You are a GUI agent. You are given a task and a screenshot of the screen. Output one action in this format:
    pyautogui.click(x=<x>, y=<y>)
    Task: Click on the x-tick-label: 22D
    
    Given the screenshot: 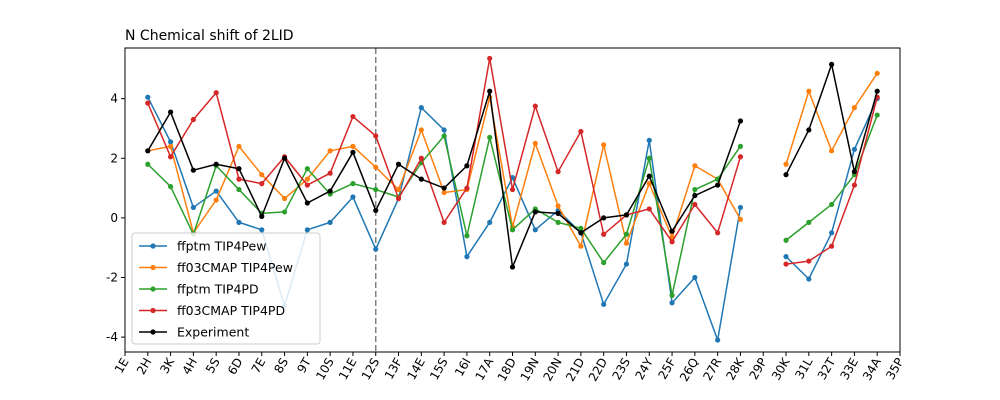 What is the action you would take?
    pyautogui.click(x=598, y=370)
    